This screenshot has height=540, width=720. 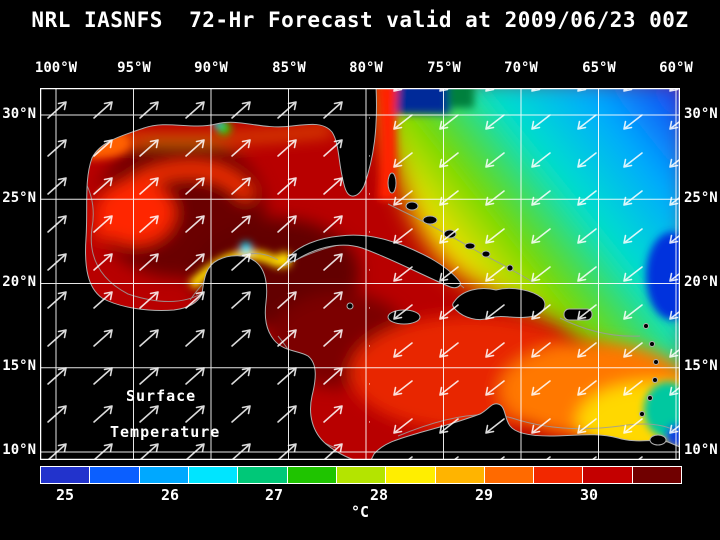 What do you see at coordinates (360, 495) in the screenshot?
I see `colorbar-tick-labels: 25 26 27 28 29 30` at bounding box center [360, 495].